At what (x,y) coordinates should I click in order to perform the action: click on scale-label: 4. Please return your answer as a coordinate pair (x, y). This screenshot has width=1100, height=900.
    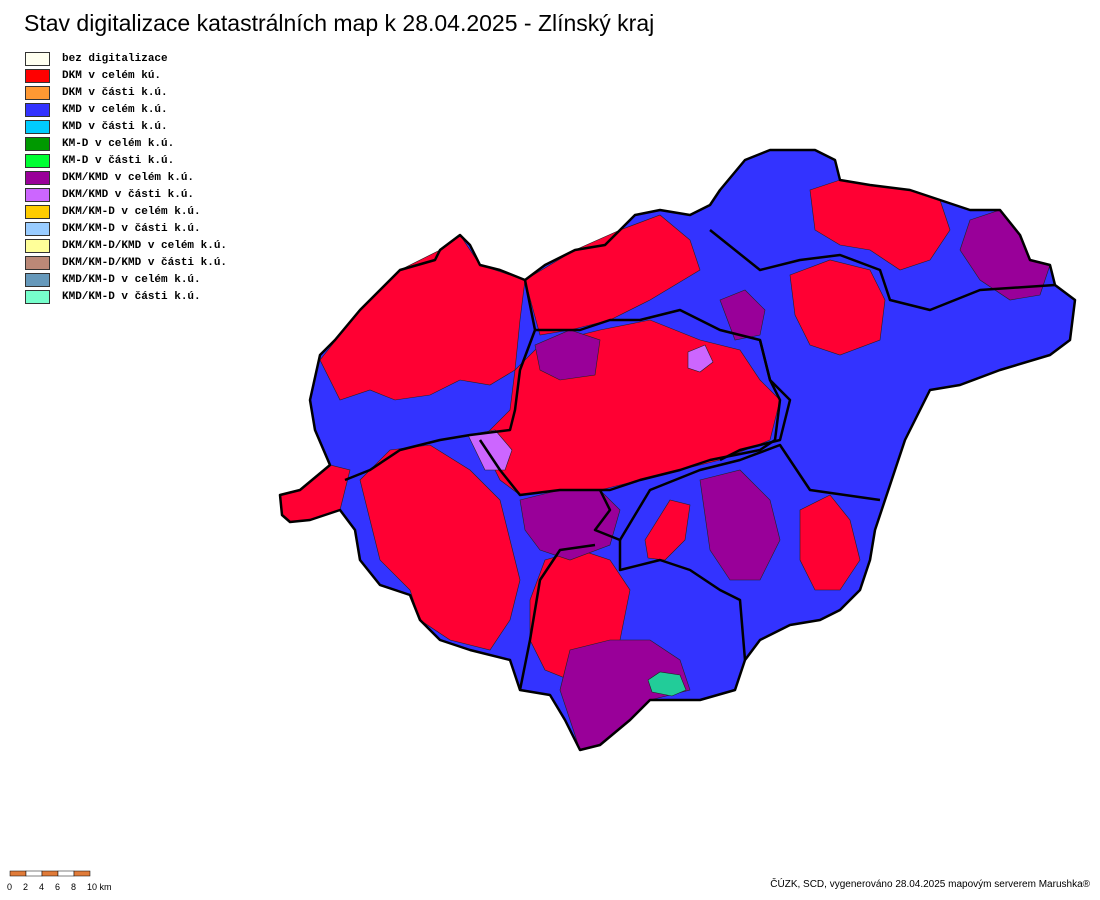
    Looking at the image, I should click on (41, 887).